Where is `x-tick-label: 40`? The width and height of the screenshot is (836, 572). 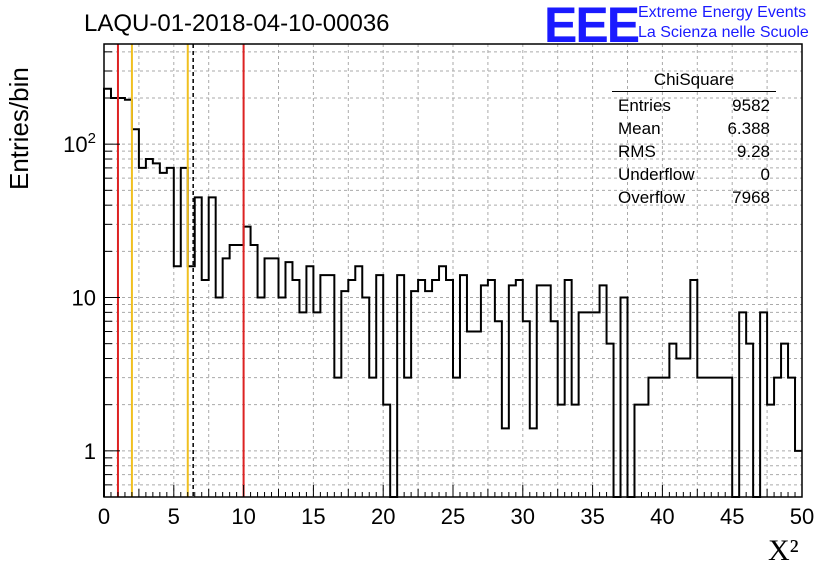 x-tick-label: 40 is located at coordinates (662, 516).